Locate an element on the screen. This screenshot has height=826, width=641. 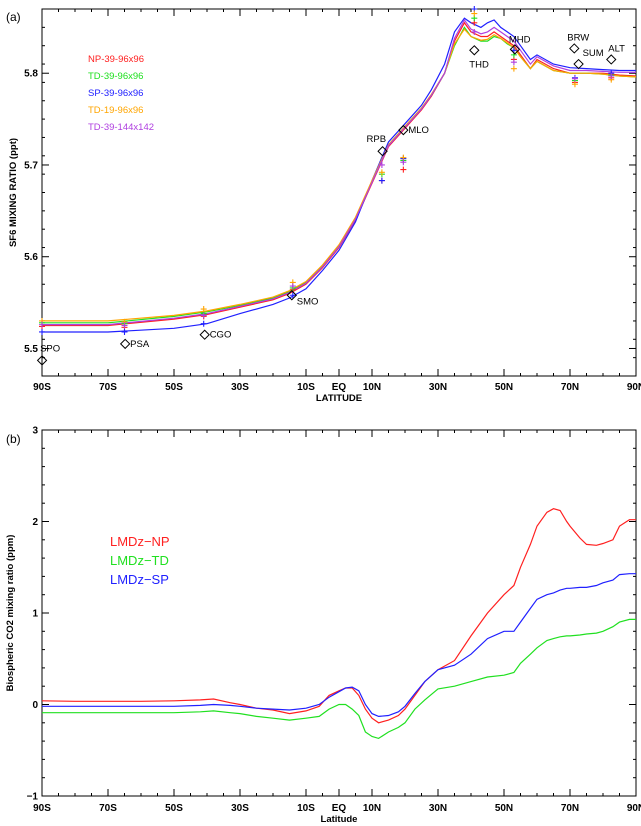
panel-tag: (a) is located at coordinates (13, 17).